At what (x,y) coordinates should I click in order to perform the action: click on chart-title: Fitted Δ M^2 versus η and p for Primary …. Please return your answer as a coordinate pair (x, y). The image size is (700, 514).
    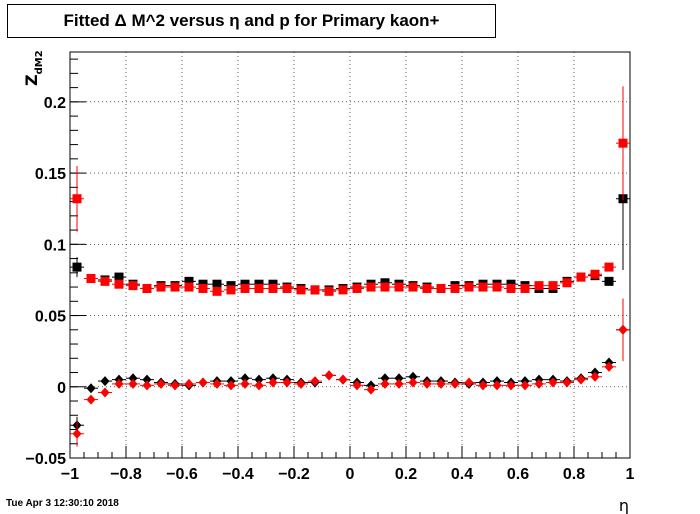
    Looking at the image, I should click on (251, 21).